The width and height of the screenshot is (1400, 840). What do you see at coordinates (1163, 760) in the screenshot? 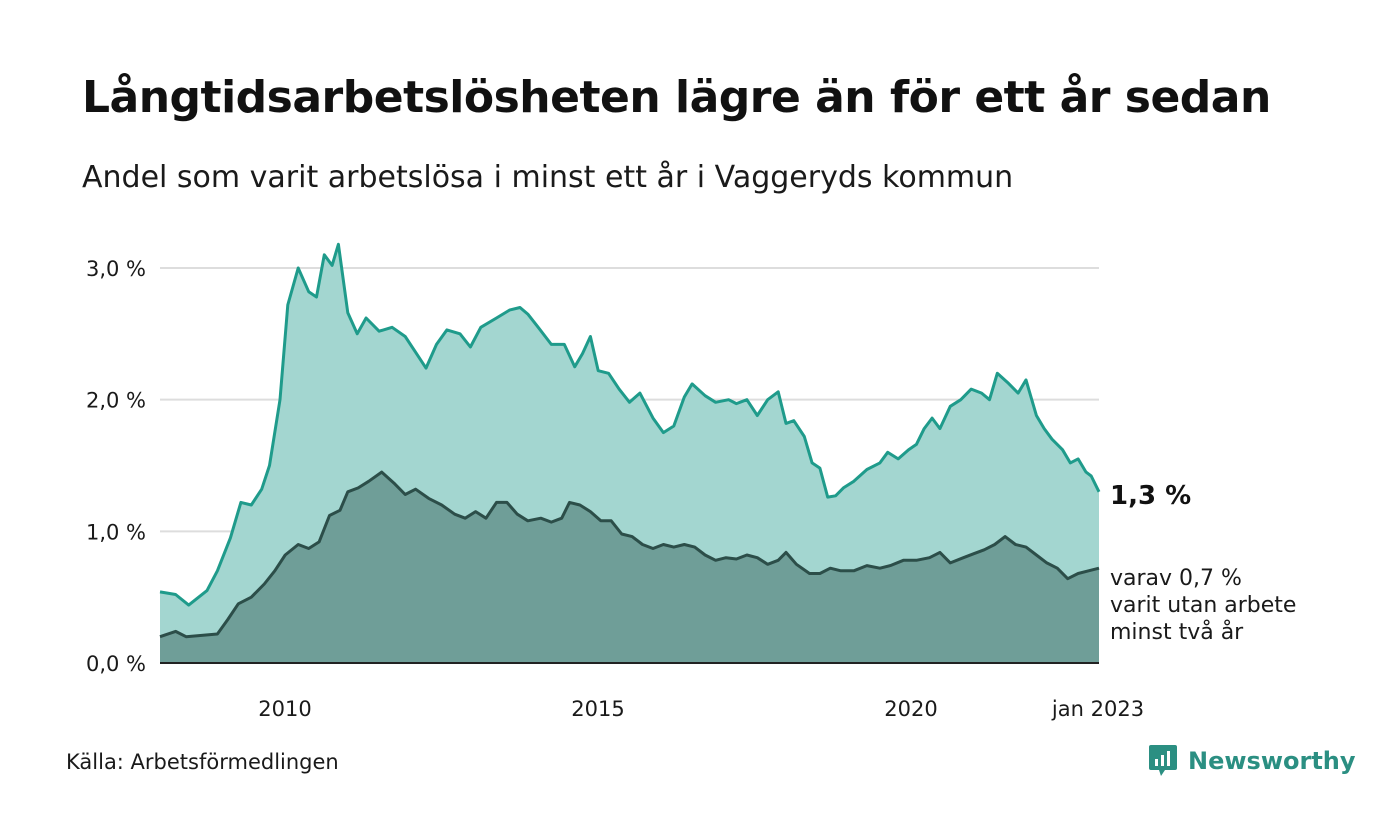
I see `newsworthy-logo-icon` at bounding box center [1163, 760].